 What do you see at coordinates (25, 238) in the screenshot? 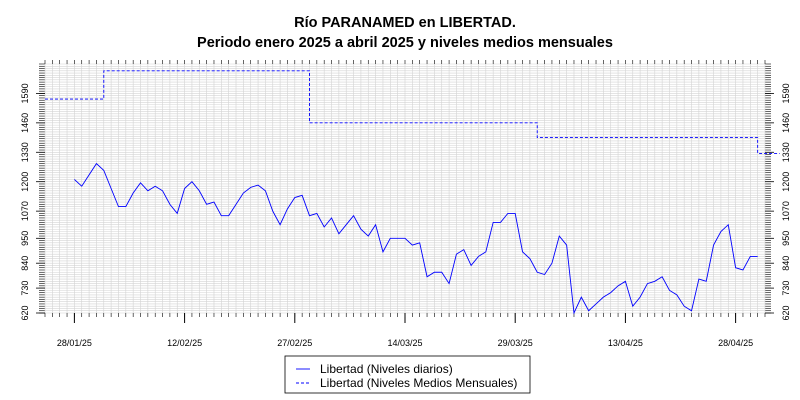
I see `y-tick-label-left: 950` at bounding box center [25, 238].